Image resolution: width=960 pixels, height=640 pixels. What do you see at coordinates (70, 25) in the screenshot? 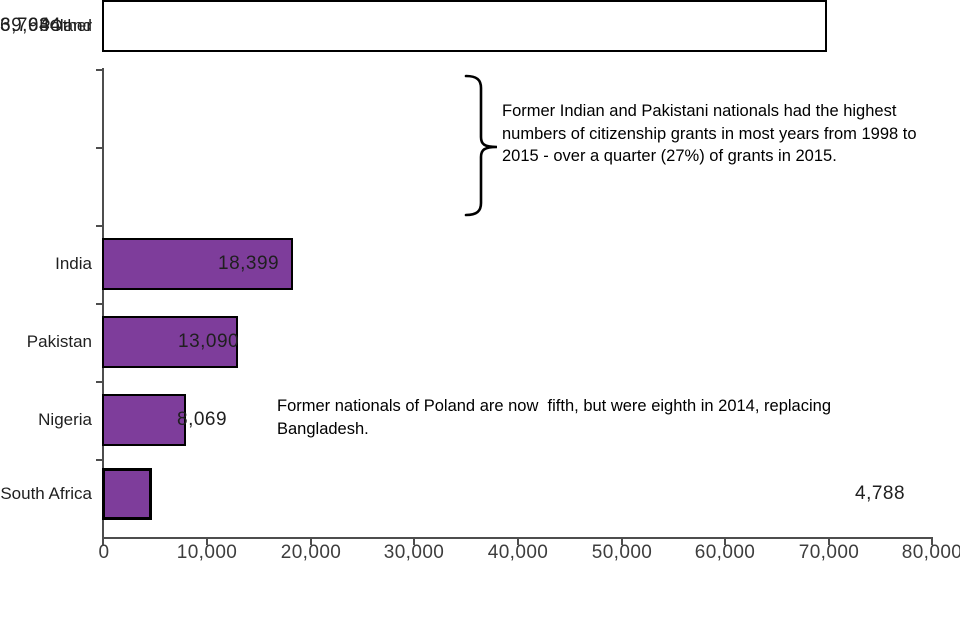
I see `category-label-other: Other` at bounding box center [70, 25].